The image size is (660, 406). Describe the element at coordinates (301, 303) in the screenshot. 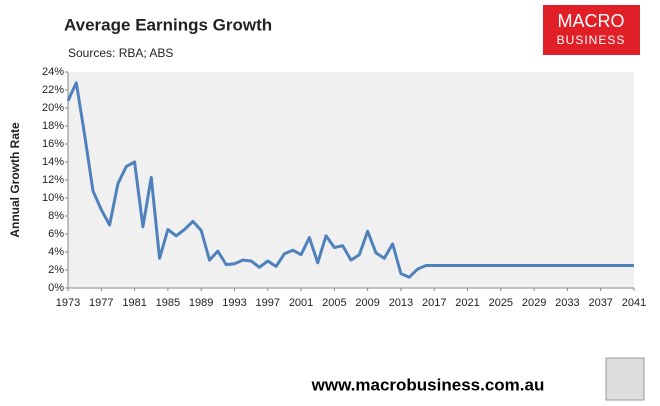

I see `x-tick-label: 2001` at that location.